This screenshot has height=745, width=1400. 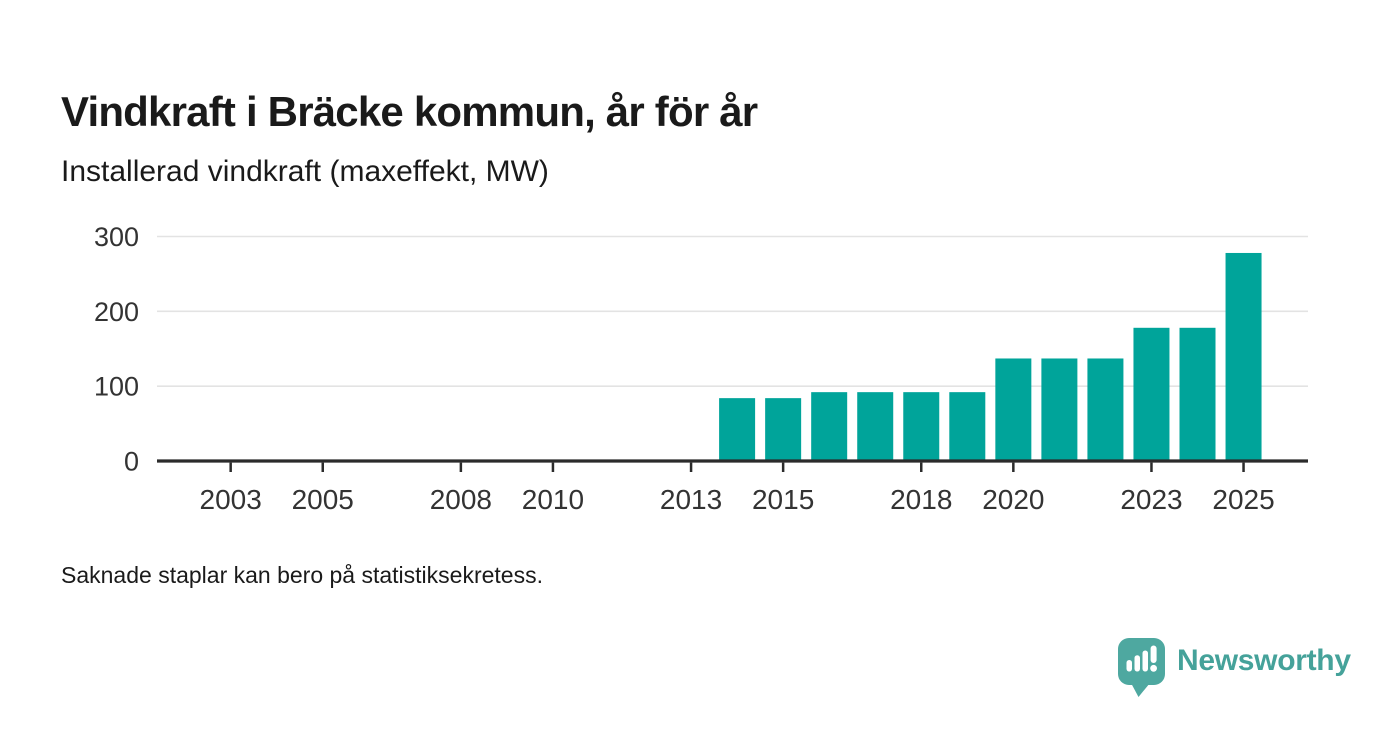 What do you see at coordinates (231, 499) in the screenshot?
I see `x-tick-label-2003: 2003` at bounding box center [231, 499].